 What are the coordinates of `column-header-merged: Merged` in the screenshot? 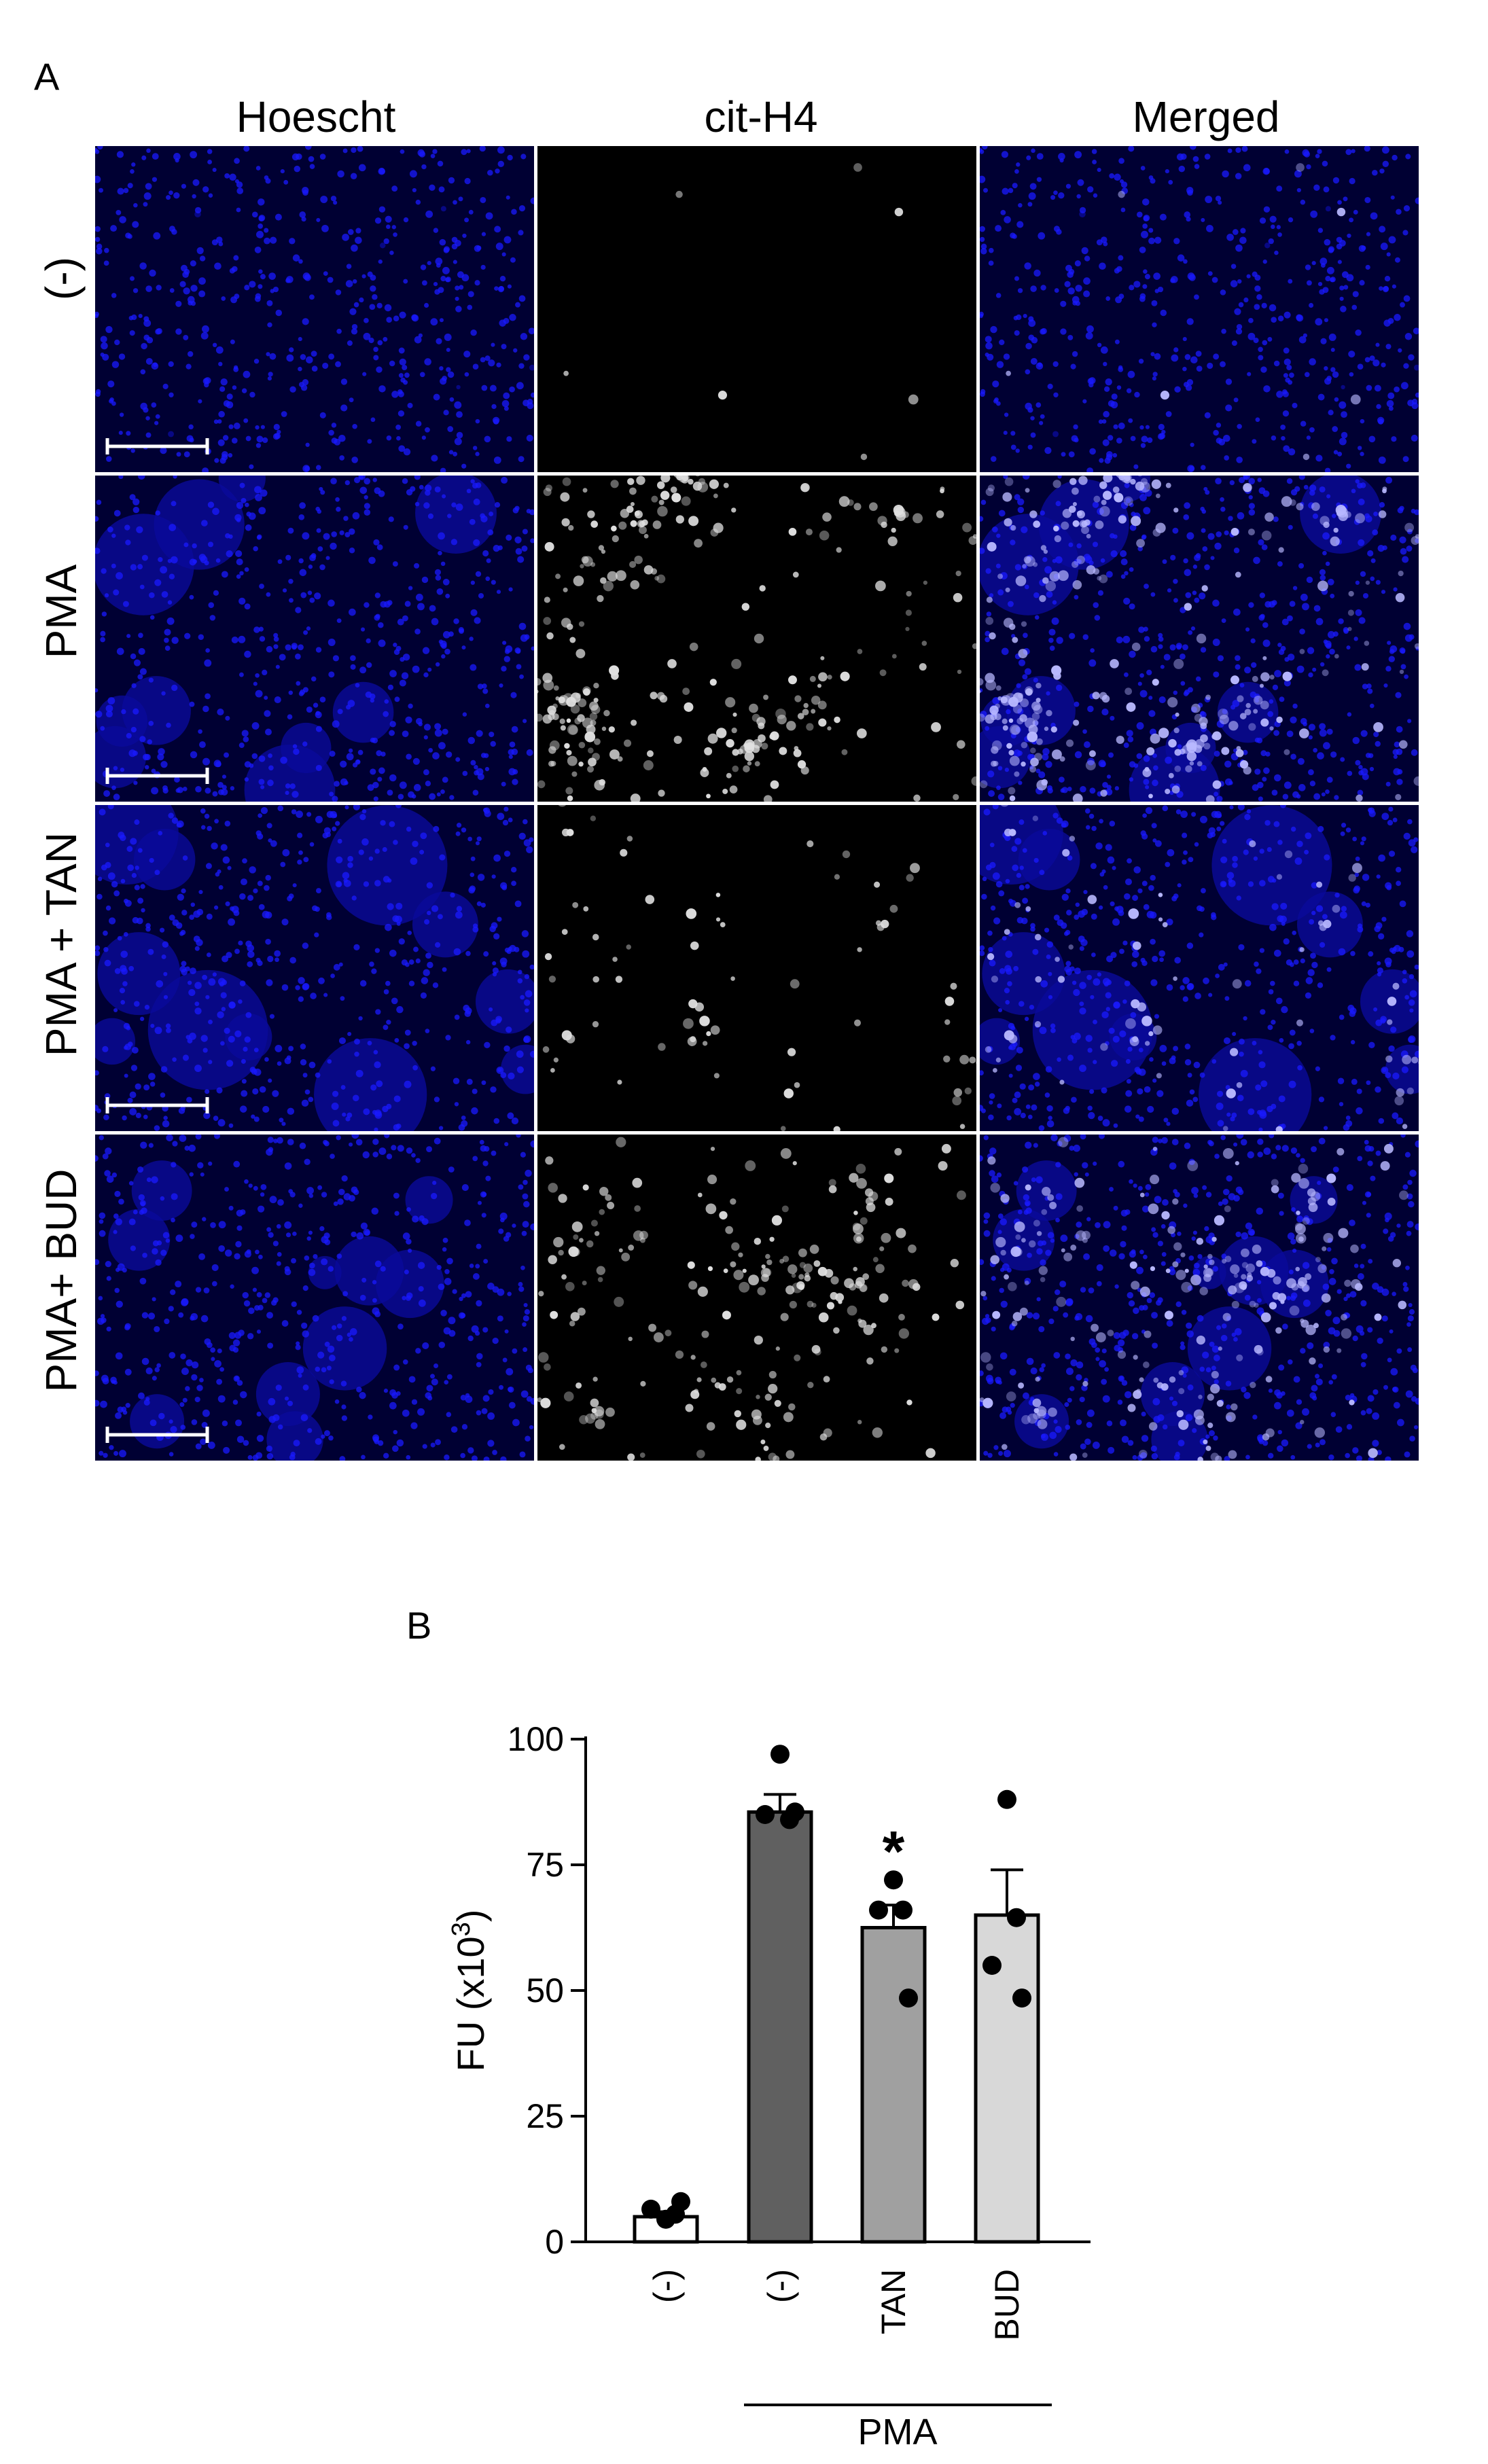 It's located at (1206, 116).